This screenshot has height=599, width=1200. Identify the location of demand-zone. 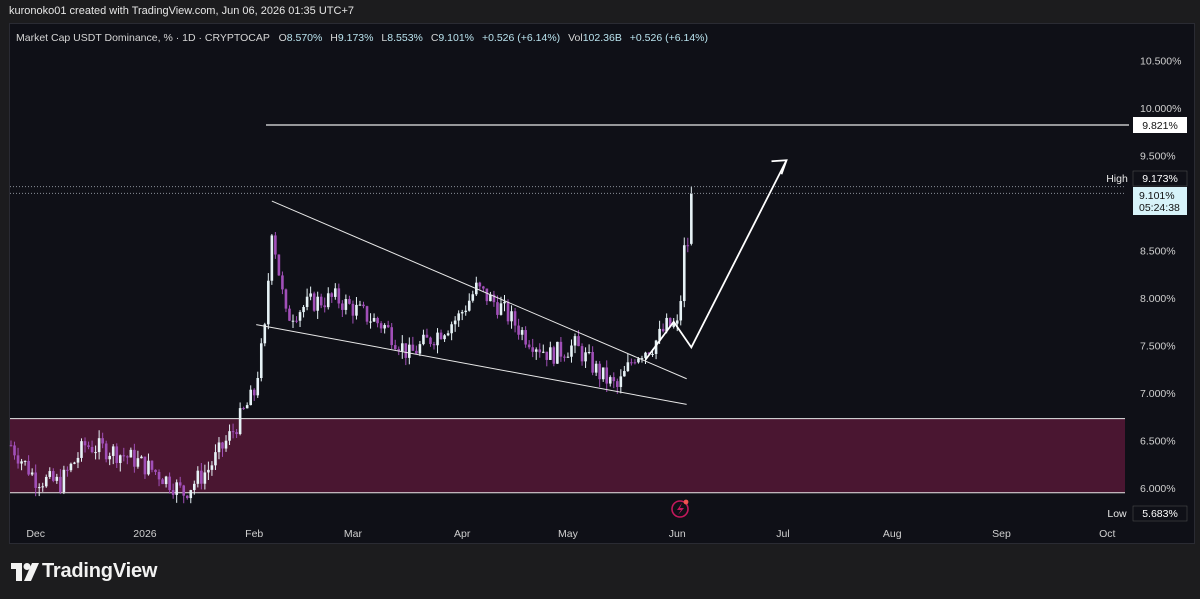
(567, 455).